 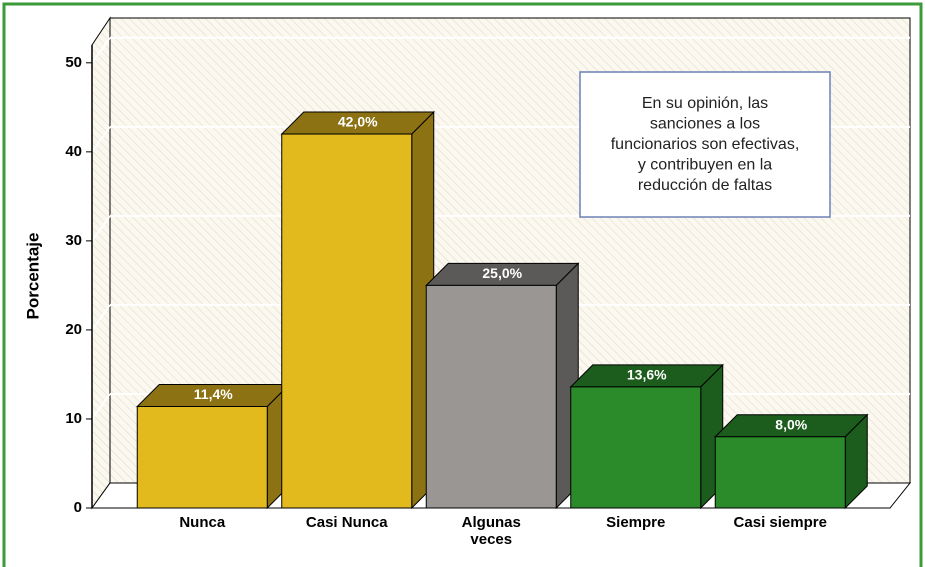 I want to click on x-tick-label-box: Casi Nunca, so click(x=346, y=522).